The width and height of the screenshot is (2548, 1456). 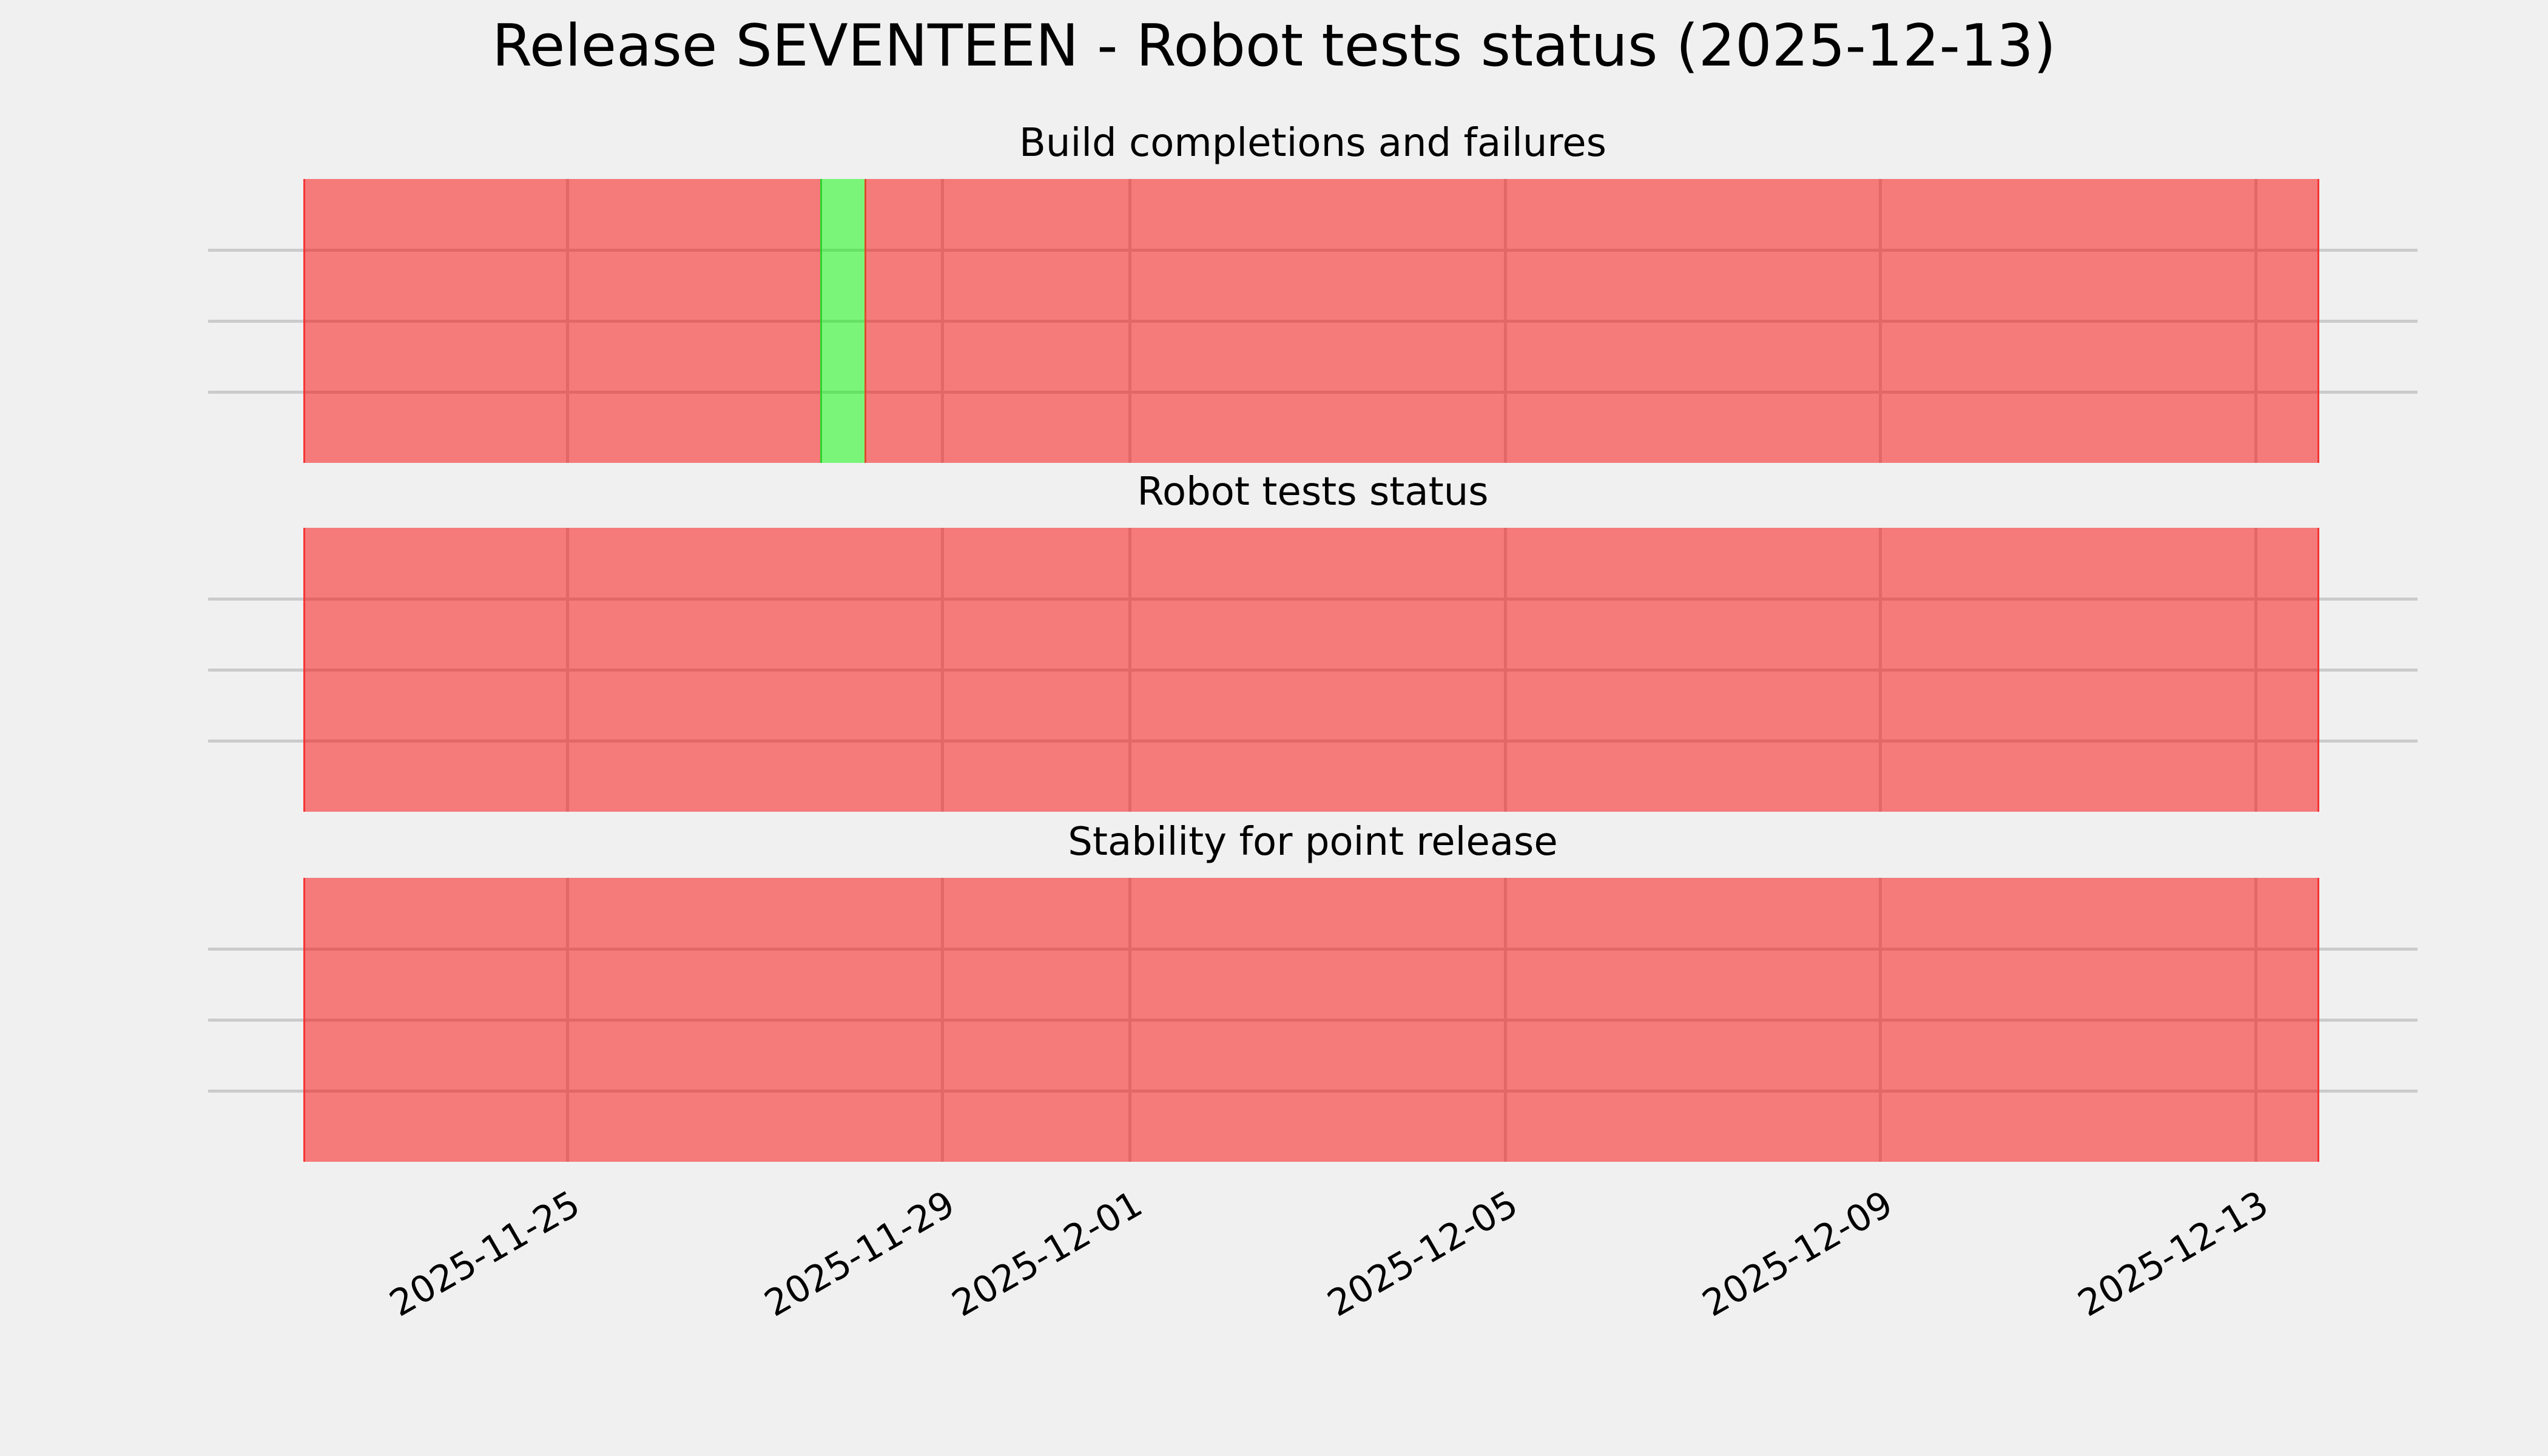 I want to click on x-tick-label: 2025-12-05, so click(x=1423, y=1254).